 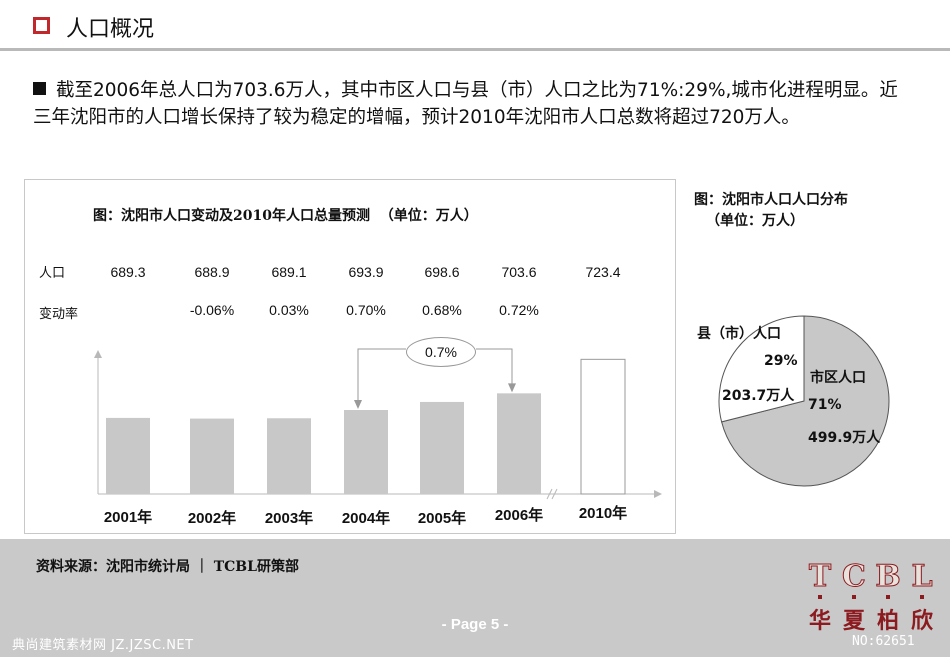 What do you see at coordinates (442, 518) in the screenshot?
I see `year-label: 2005年` at bounding box center [442, 518].